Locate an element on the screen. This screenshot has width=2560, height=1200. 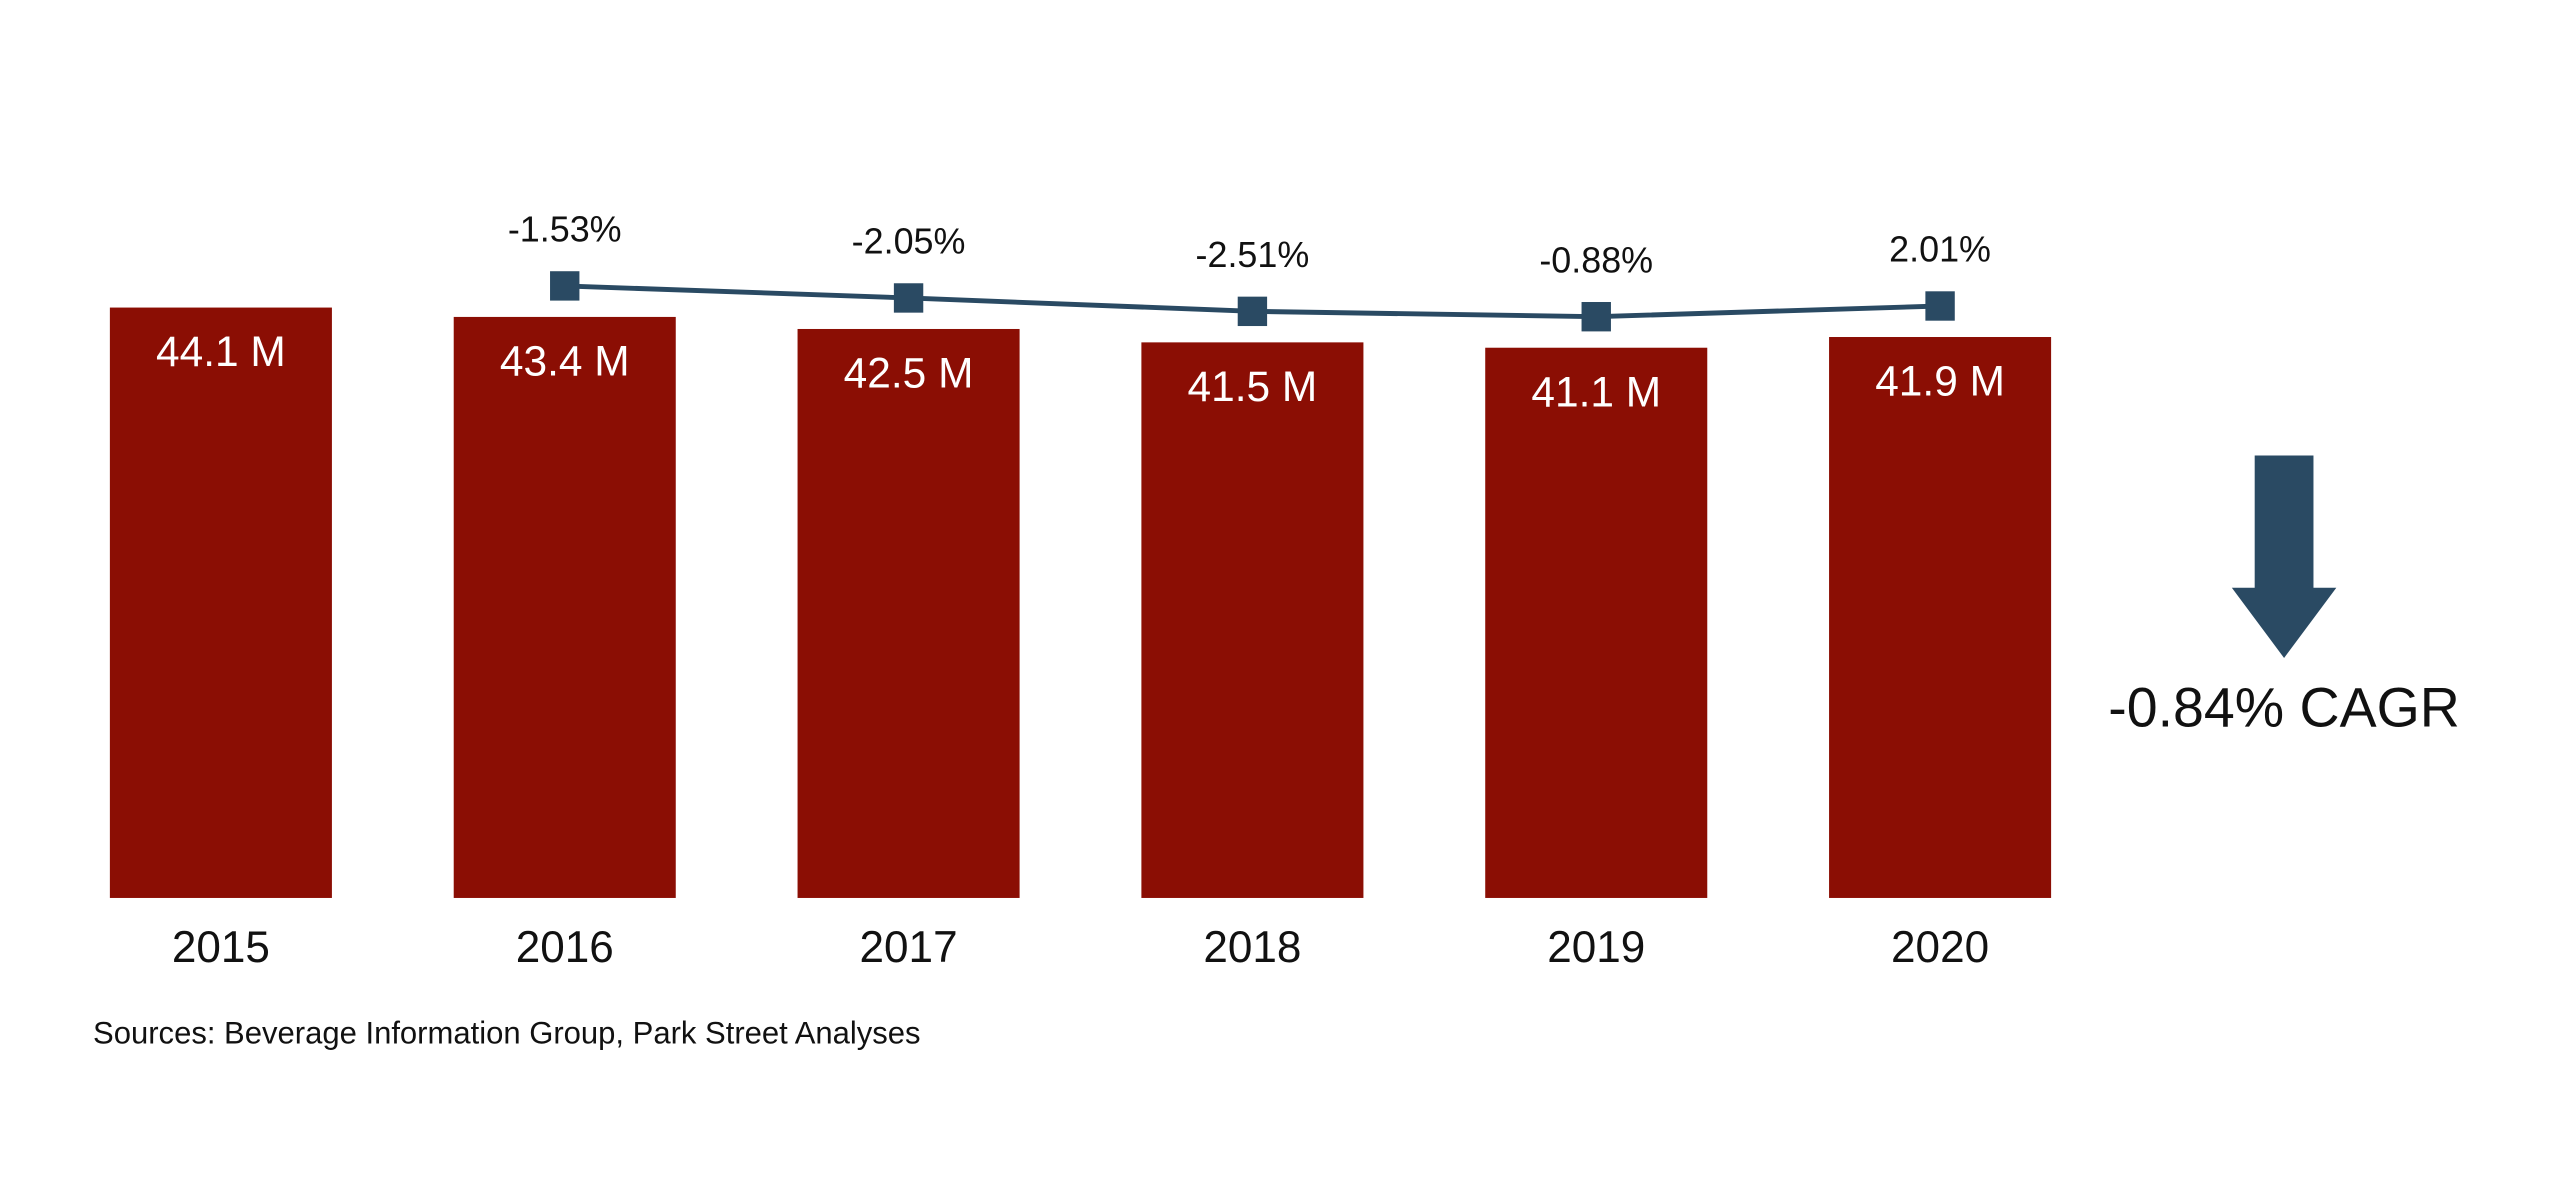
bar-value-label: 42.5 M is located at coordinates (909, 373).